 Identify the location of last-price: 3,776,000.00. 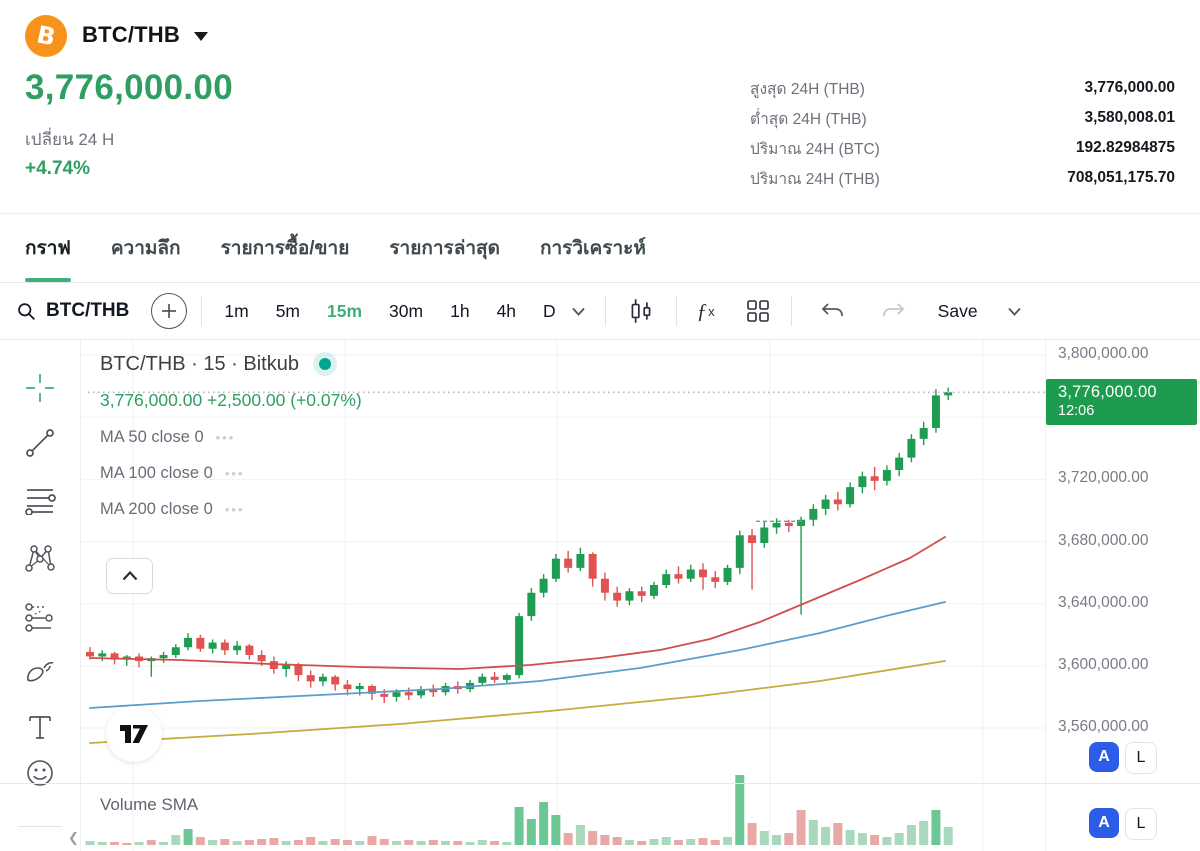
(129, 87).